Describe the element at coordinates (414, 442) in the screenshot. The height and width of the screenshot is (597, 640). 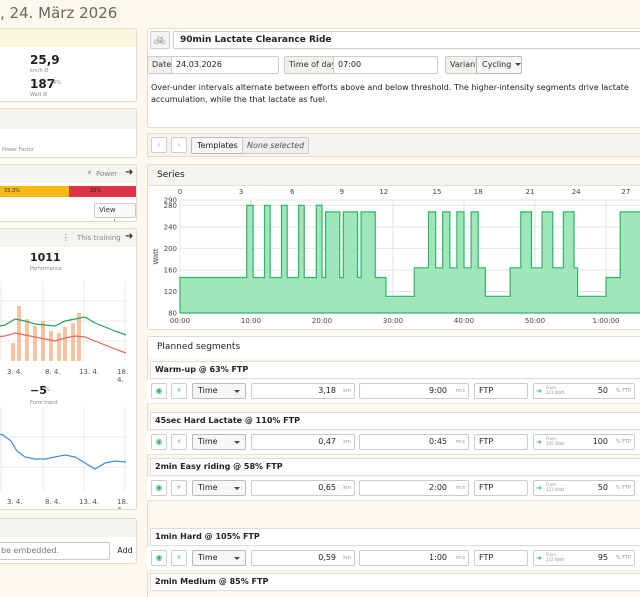
I see `segment-duration-input: 0:45 m:s` at that location.